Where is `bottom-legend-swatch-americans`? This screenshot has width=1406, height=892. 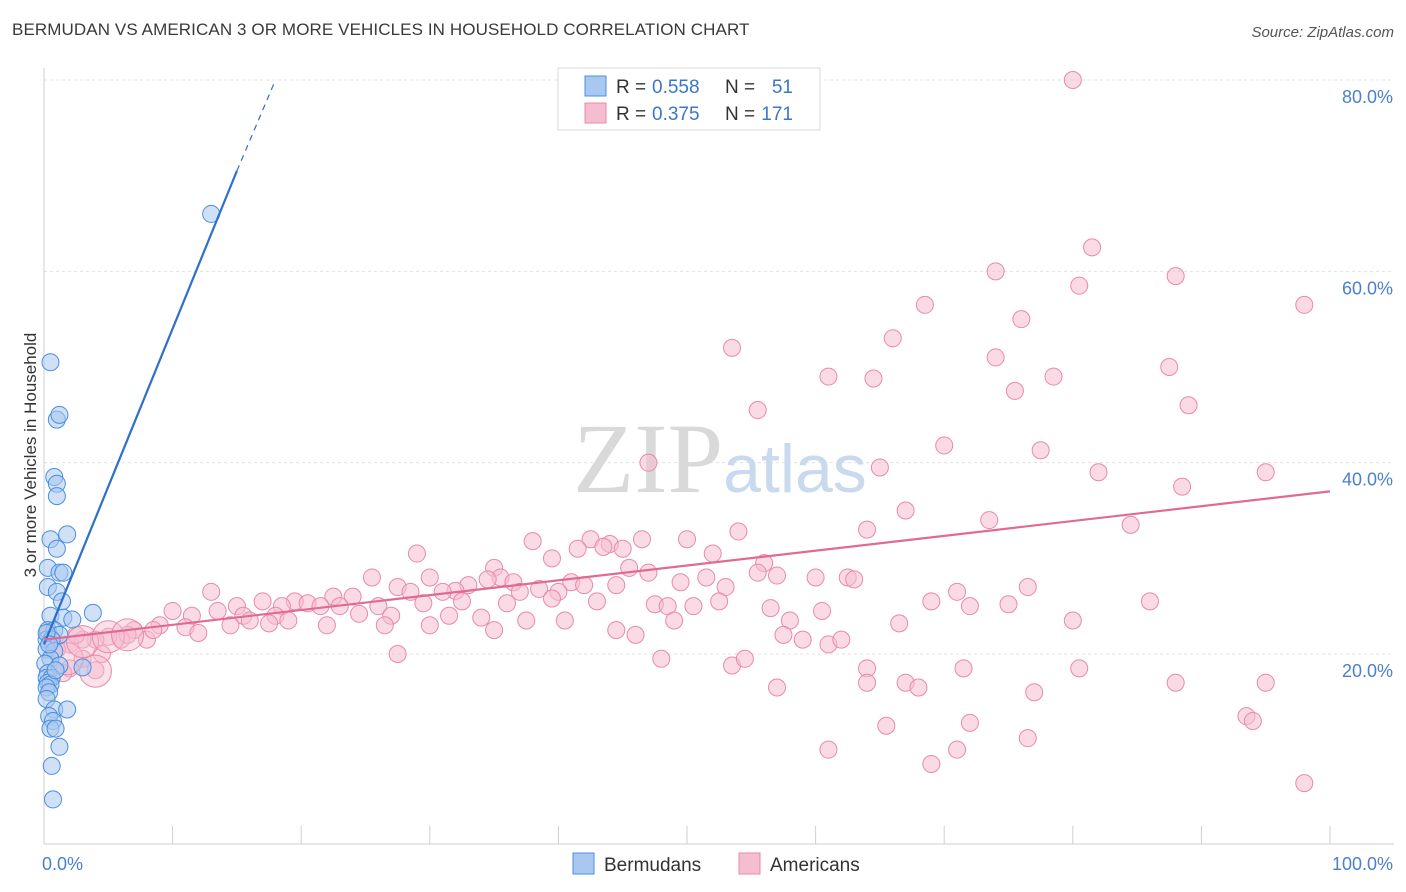 bottom-legend-swatch-americans is located at coordinates (749, 863).